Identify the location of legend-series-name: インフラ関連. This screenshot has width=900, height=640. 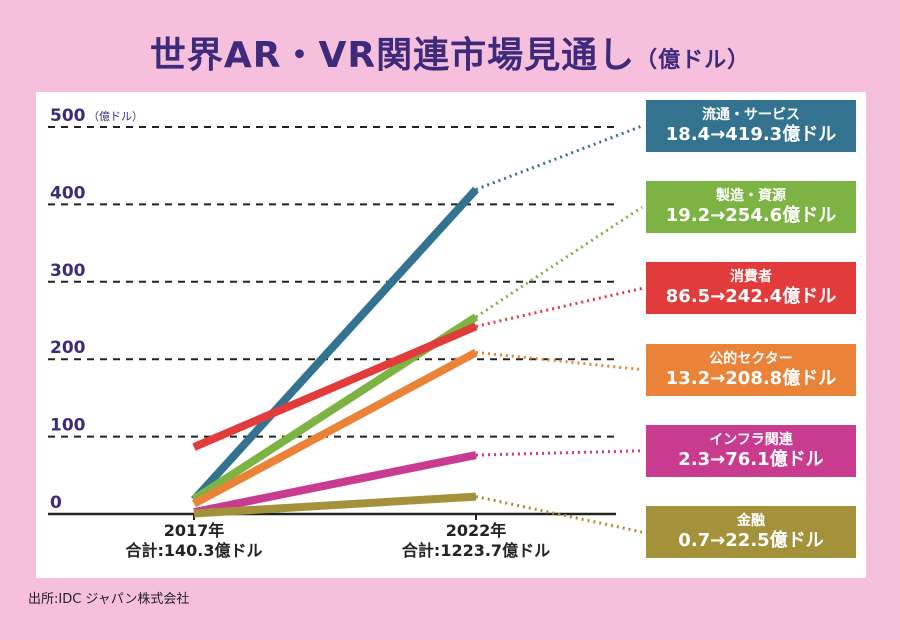
(751, 439).